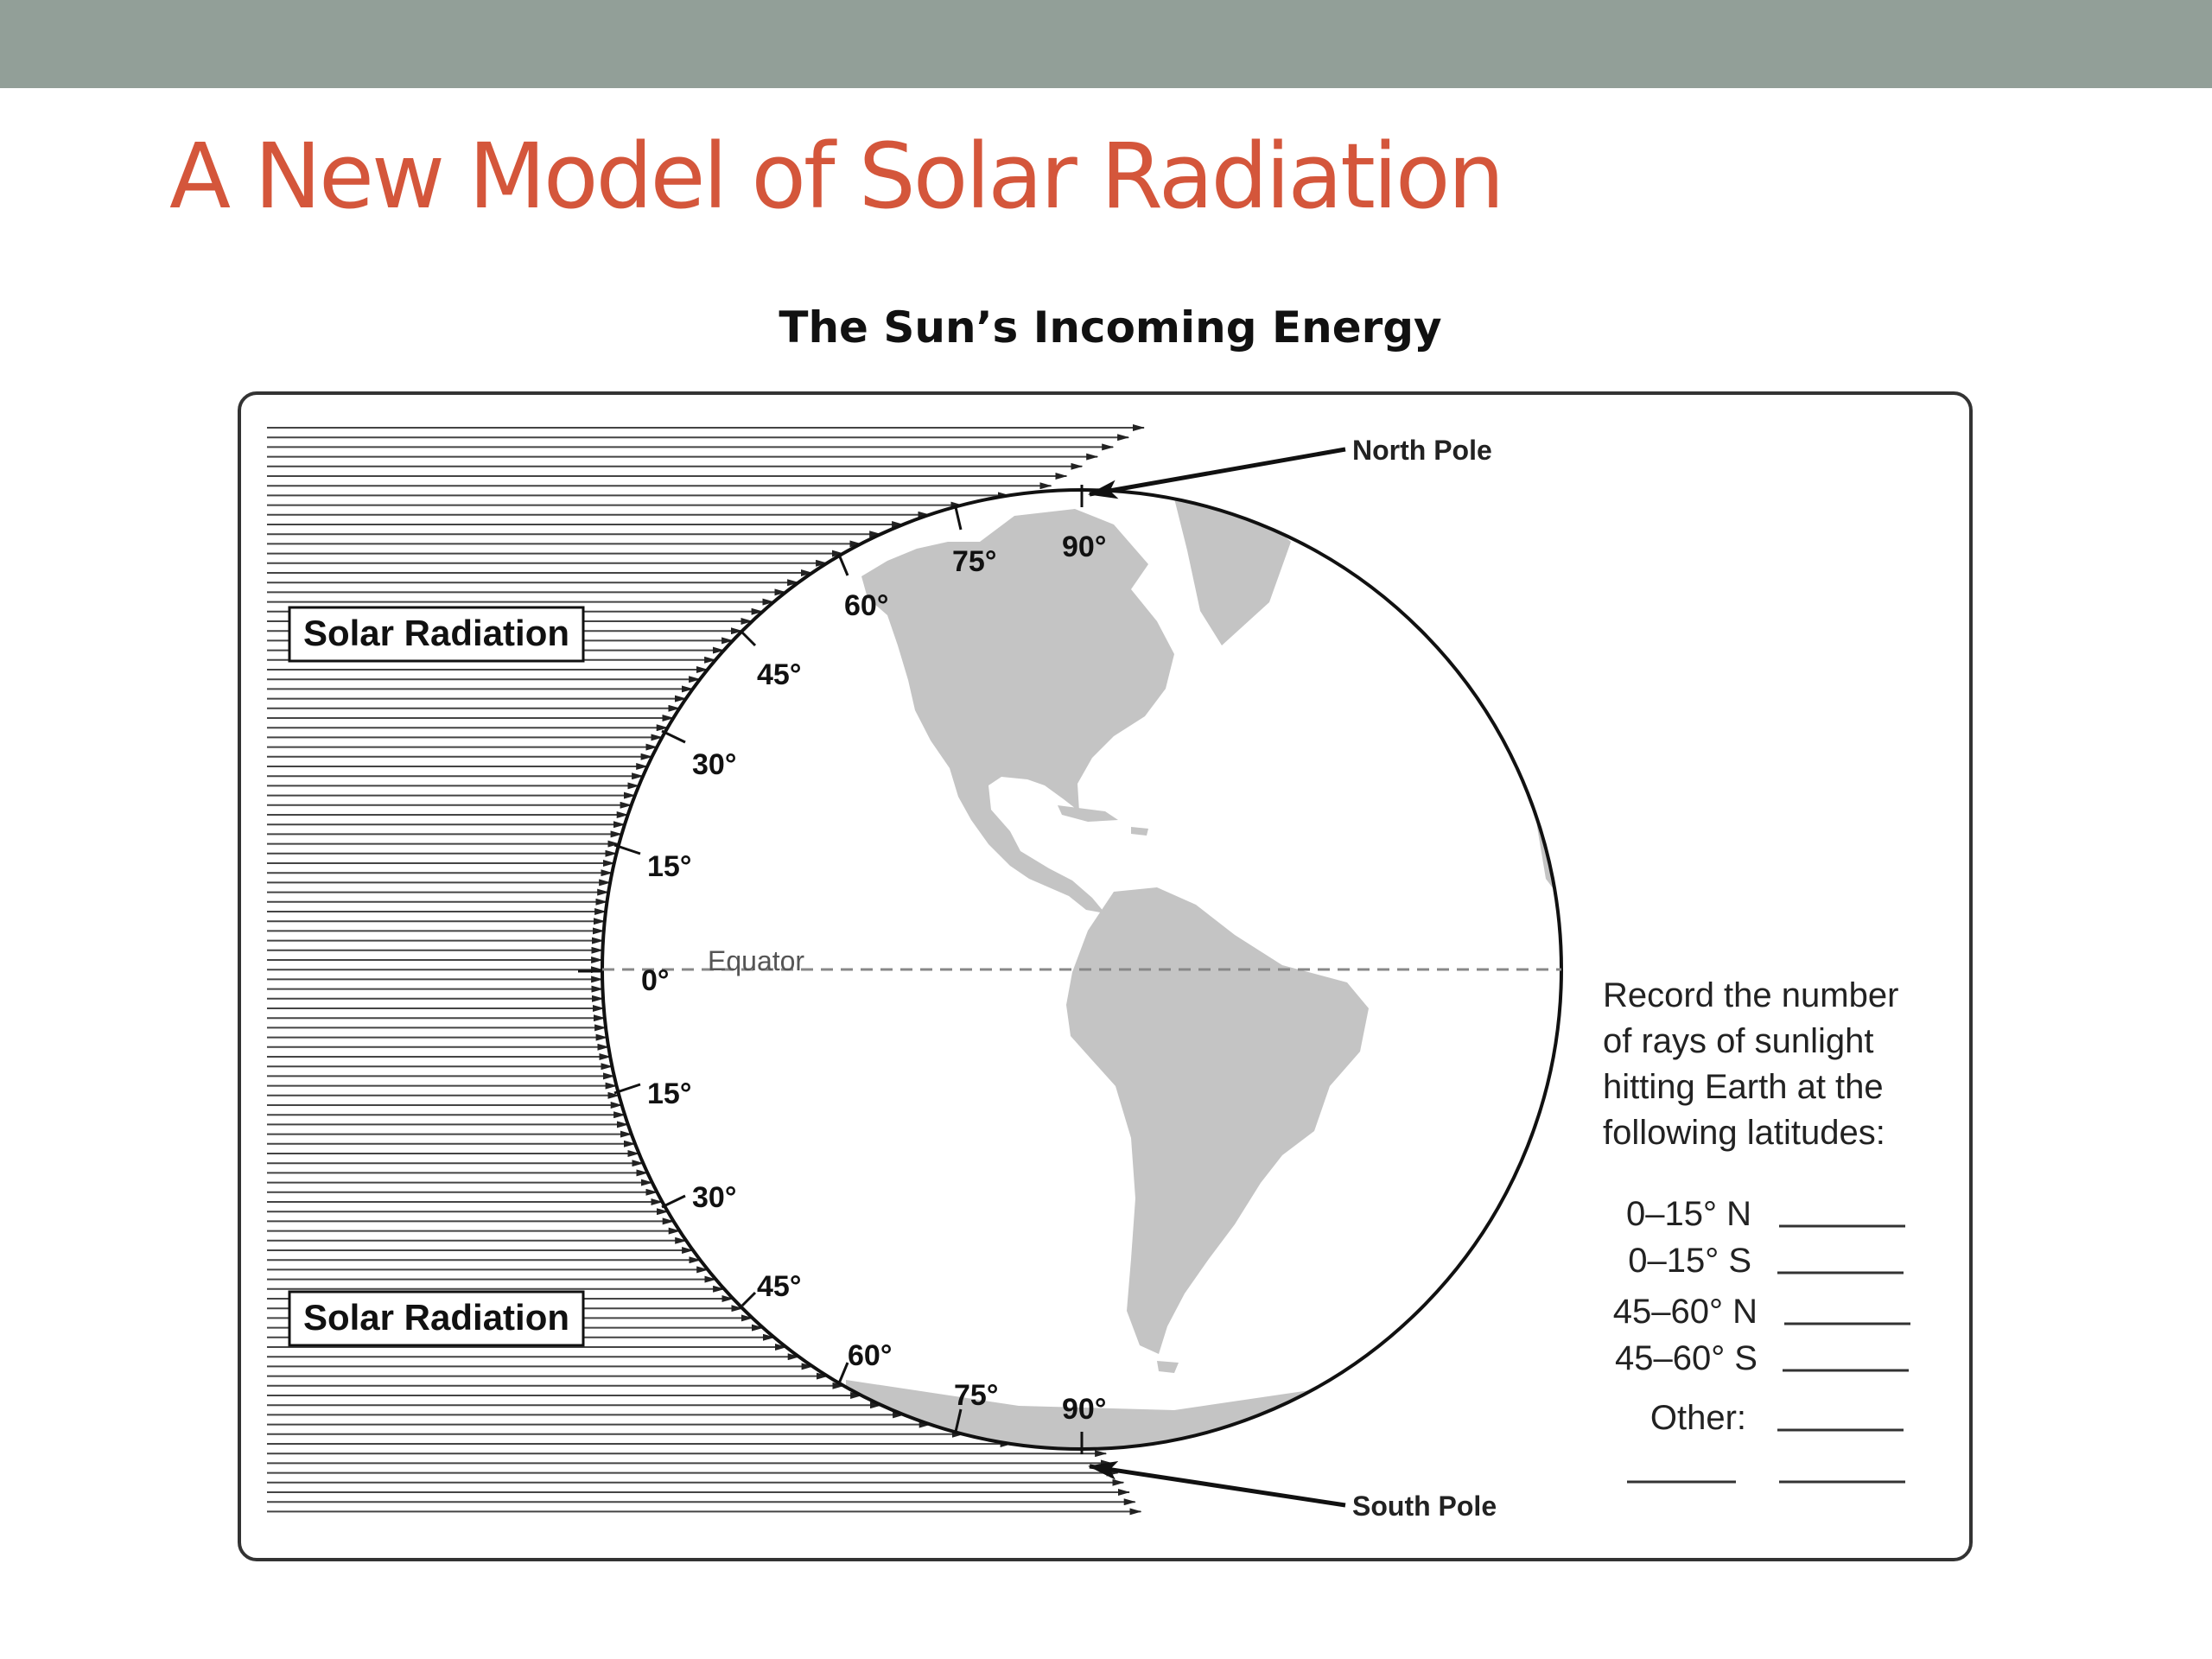  What do you see at coordinates (1290, 467) in the screenshot?
I see `north-pole-pointer: North Pole` at bounding box center [1290, 467].